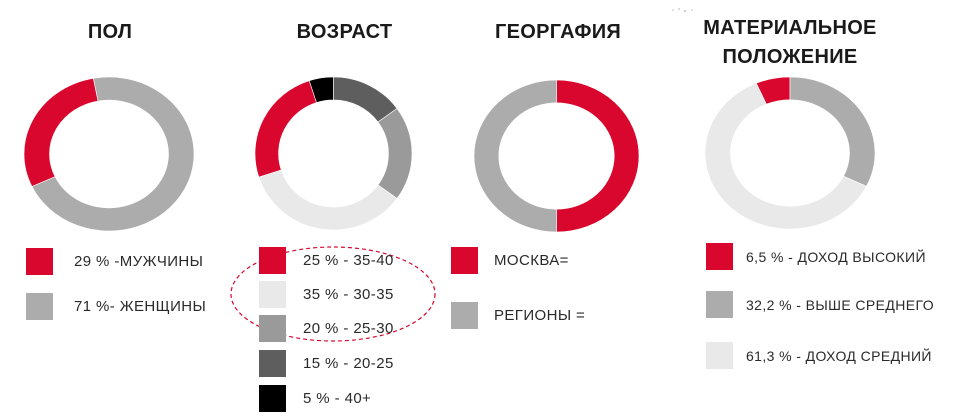 The image size is (960, 420). I want to click on legend-label: 71 %- ЖЕНЩИНЫ, so click(140, 306).